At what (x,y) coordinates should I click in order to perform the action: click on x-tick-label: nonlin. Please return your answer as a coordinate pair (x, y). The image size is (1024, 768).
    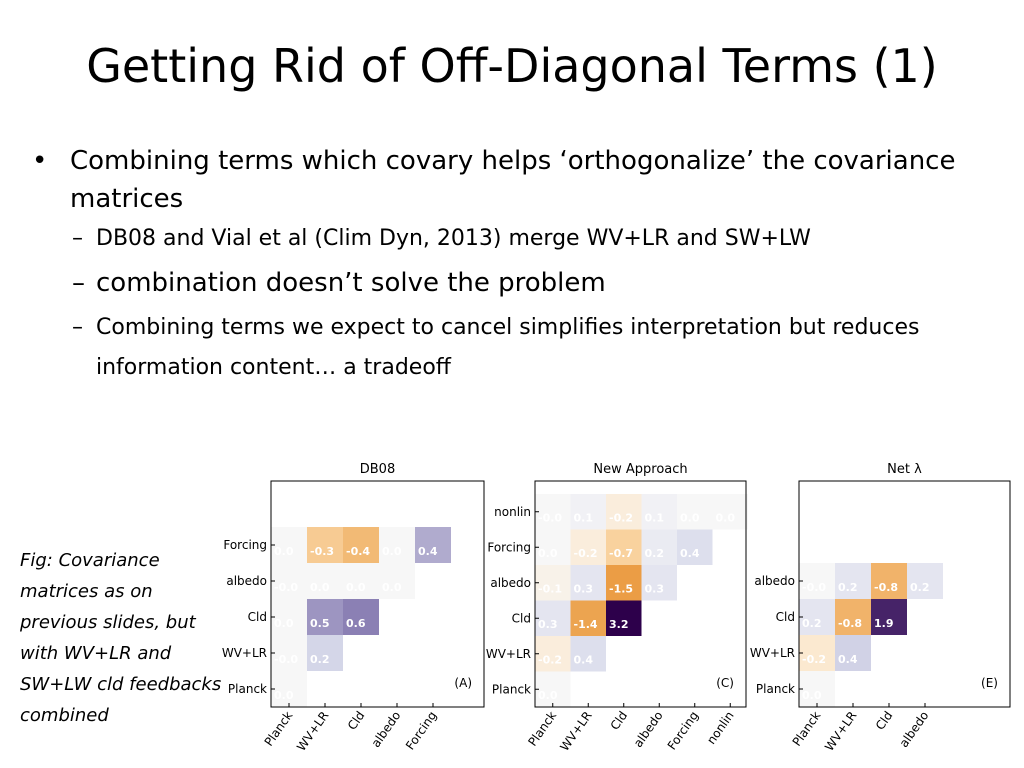
    Looking at the image, I should click on (720, 728).